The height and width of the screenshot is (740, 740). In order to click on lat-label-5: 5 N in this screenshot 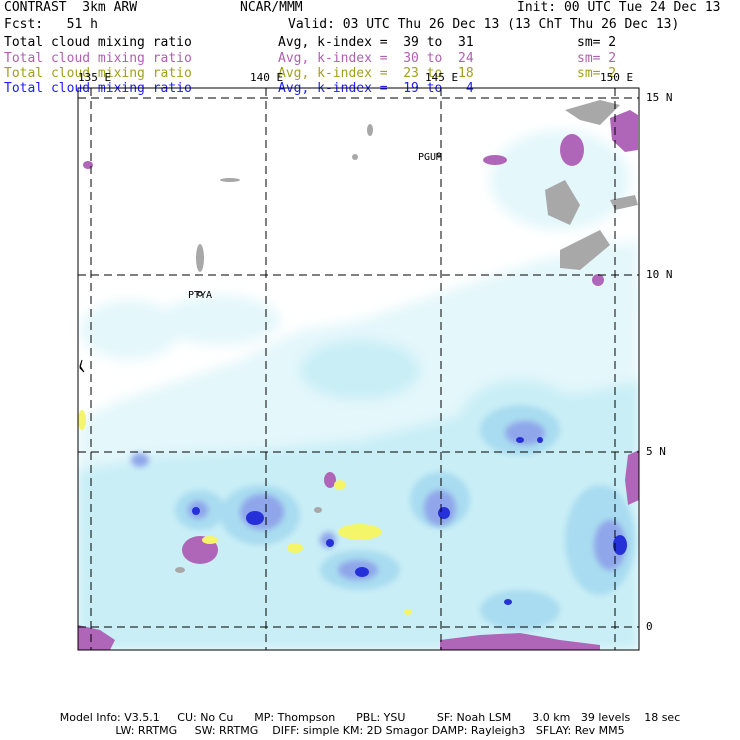, I will do `click(656, 451)`.